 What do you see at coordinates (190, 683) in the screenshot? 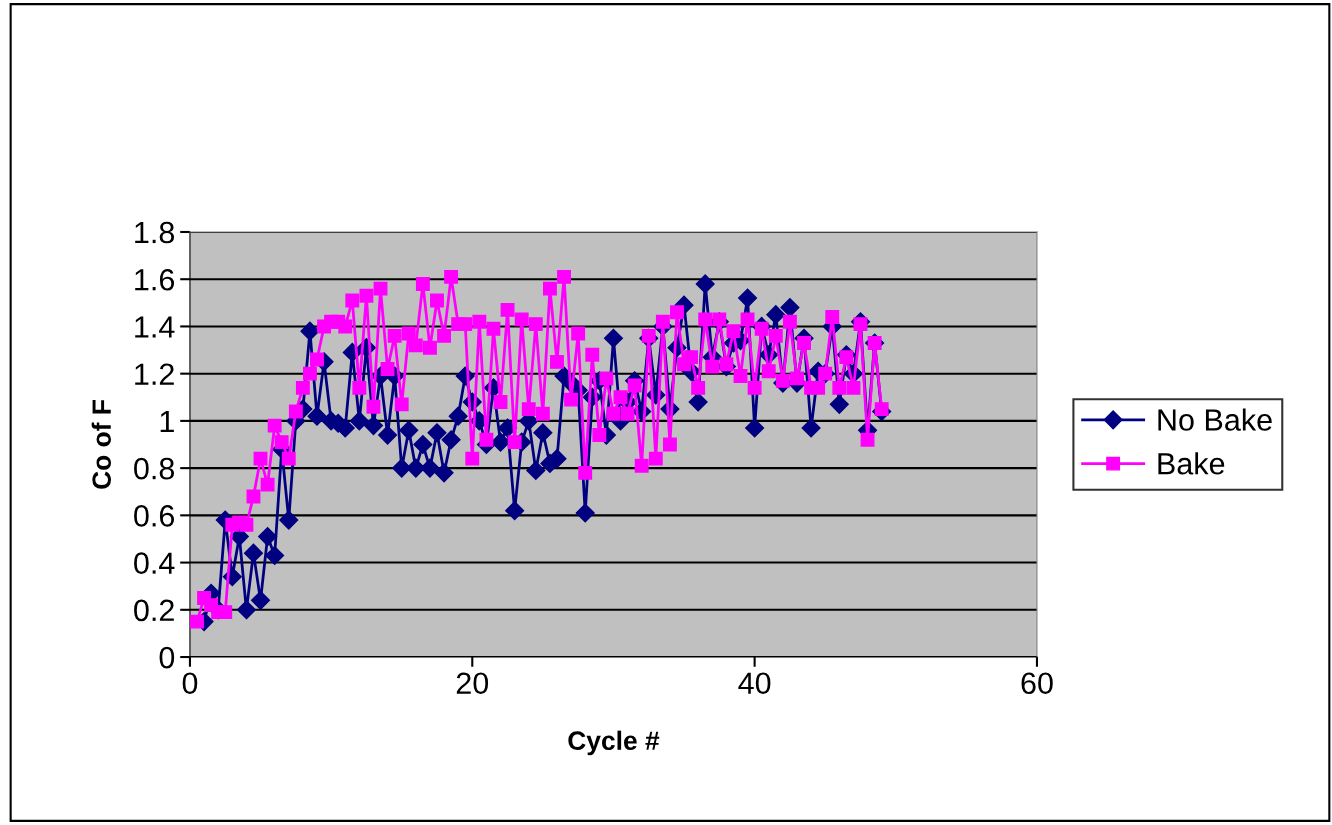
I see `x-tick-label: 0` at bounding box center [190, 683].